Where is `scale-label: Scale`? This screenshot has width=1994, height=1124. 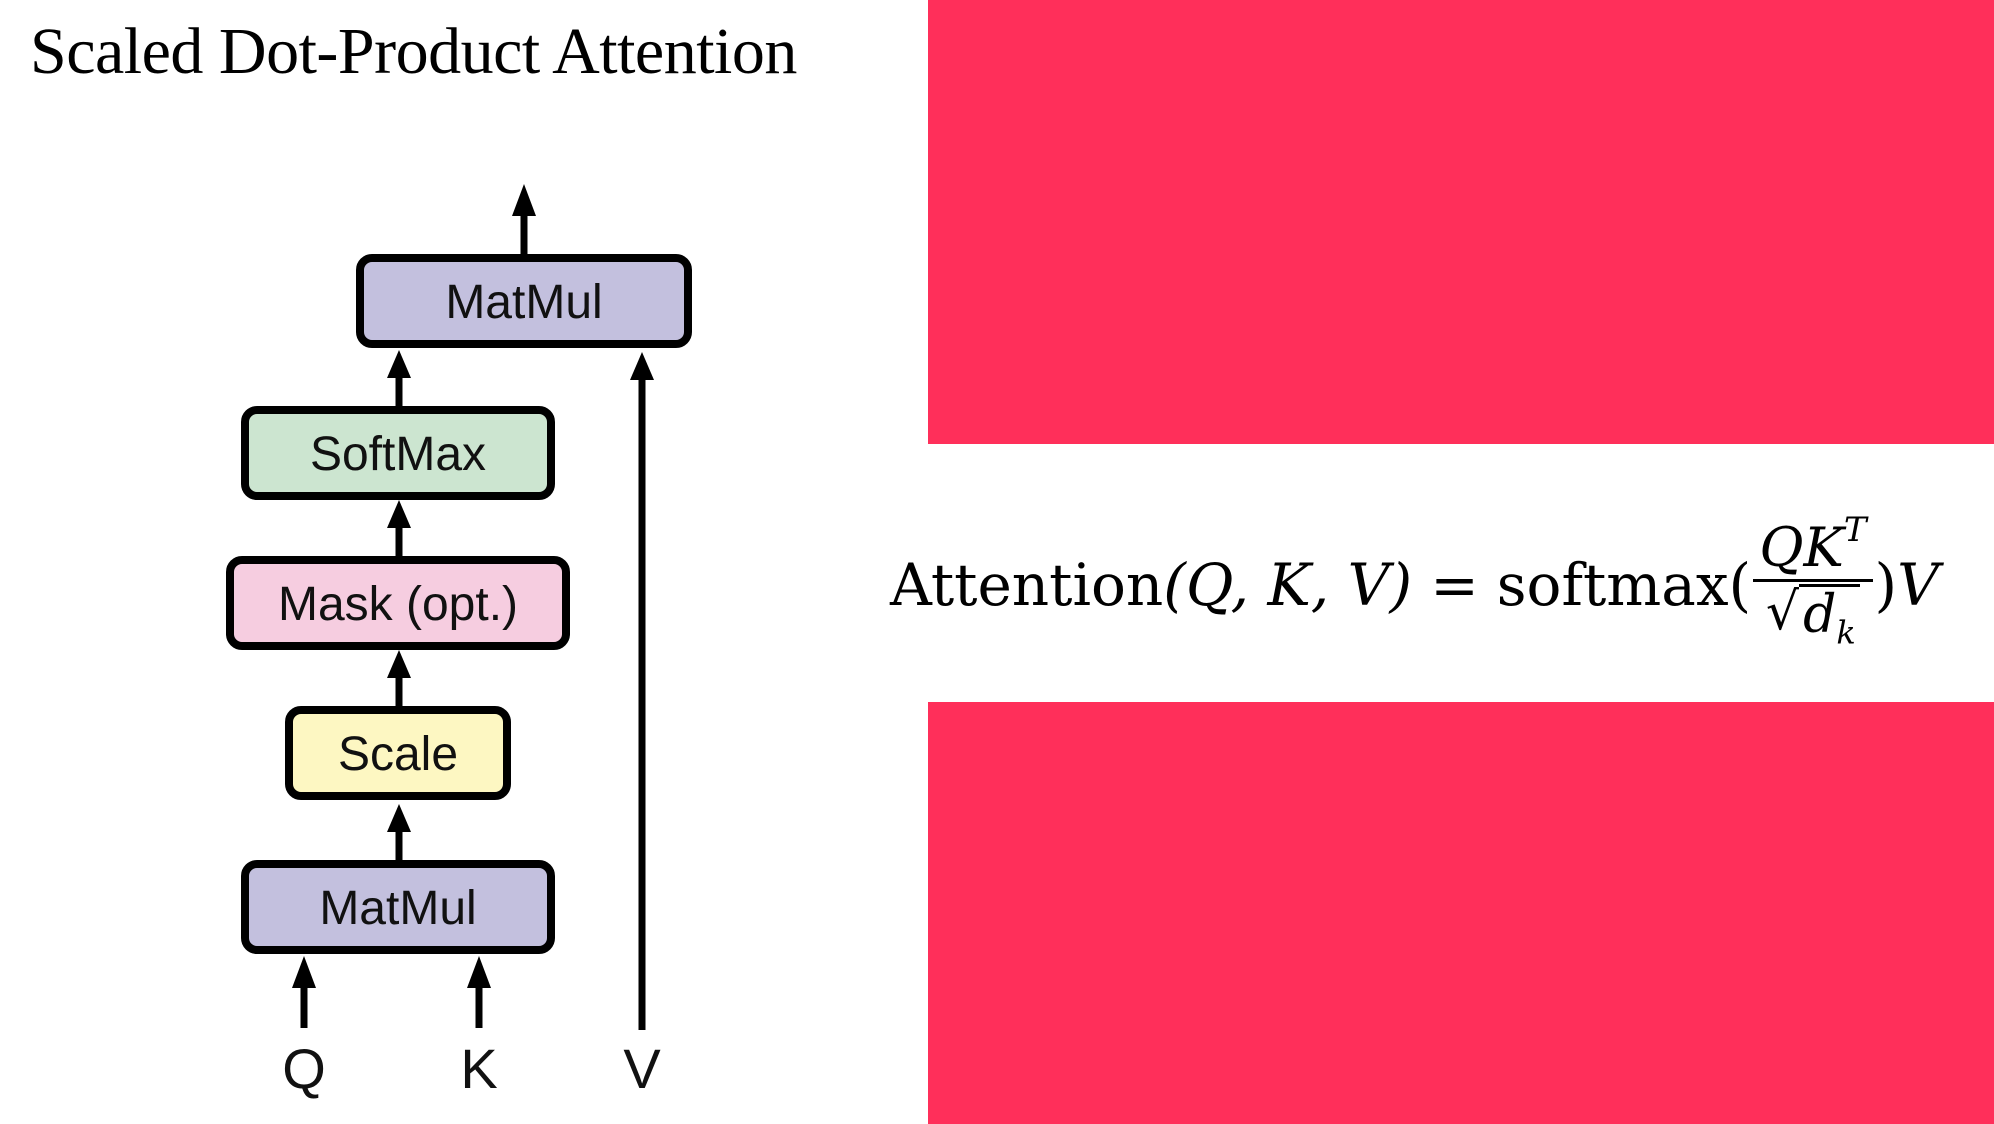
scale-label: Scale is located at coordinates (398, 754).